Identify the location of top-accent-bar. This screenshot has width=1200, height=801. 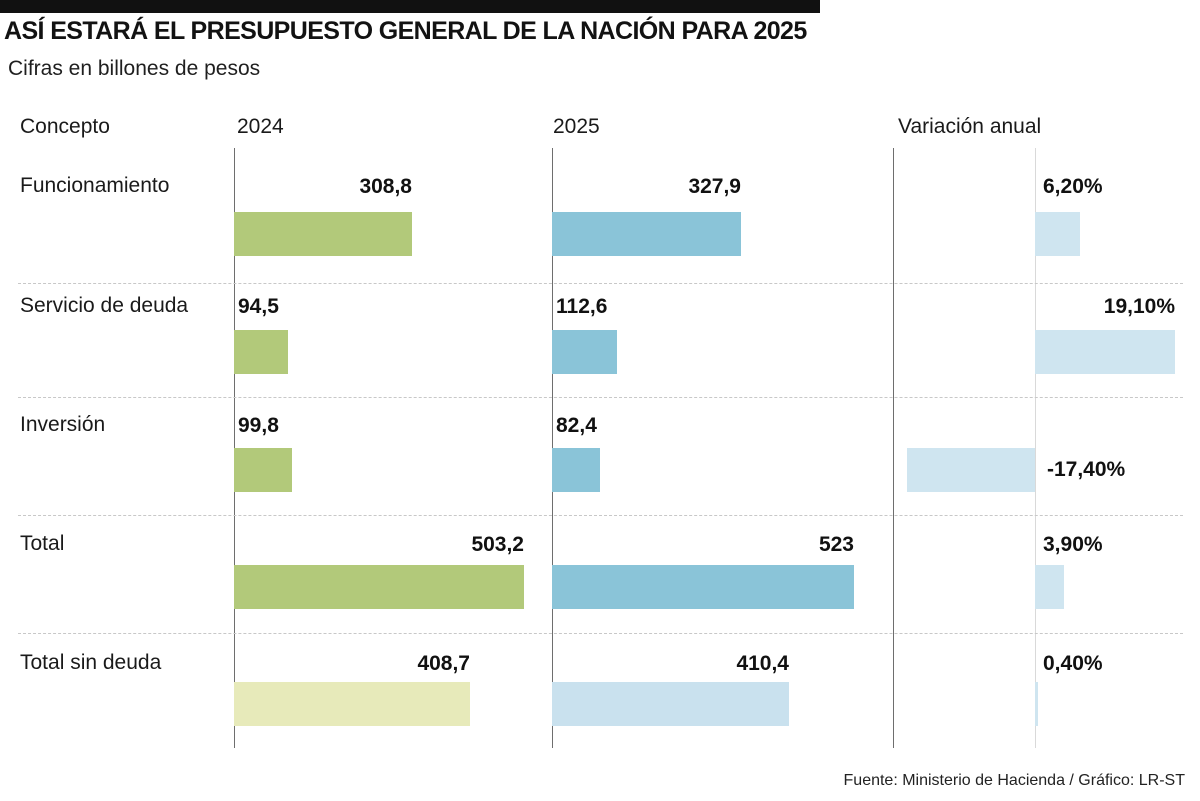
(410, 6).